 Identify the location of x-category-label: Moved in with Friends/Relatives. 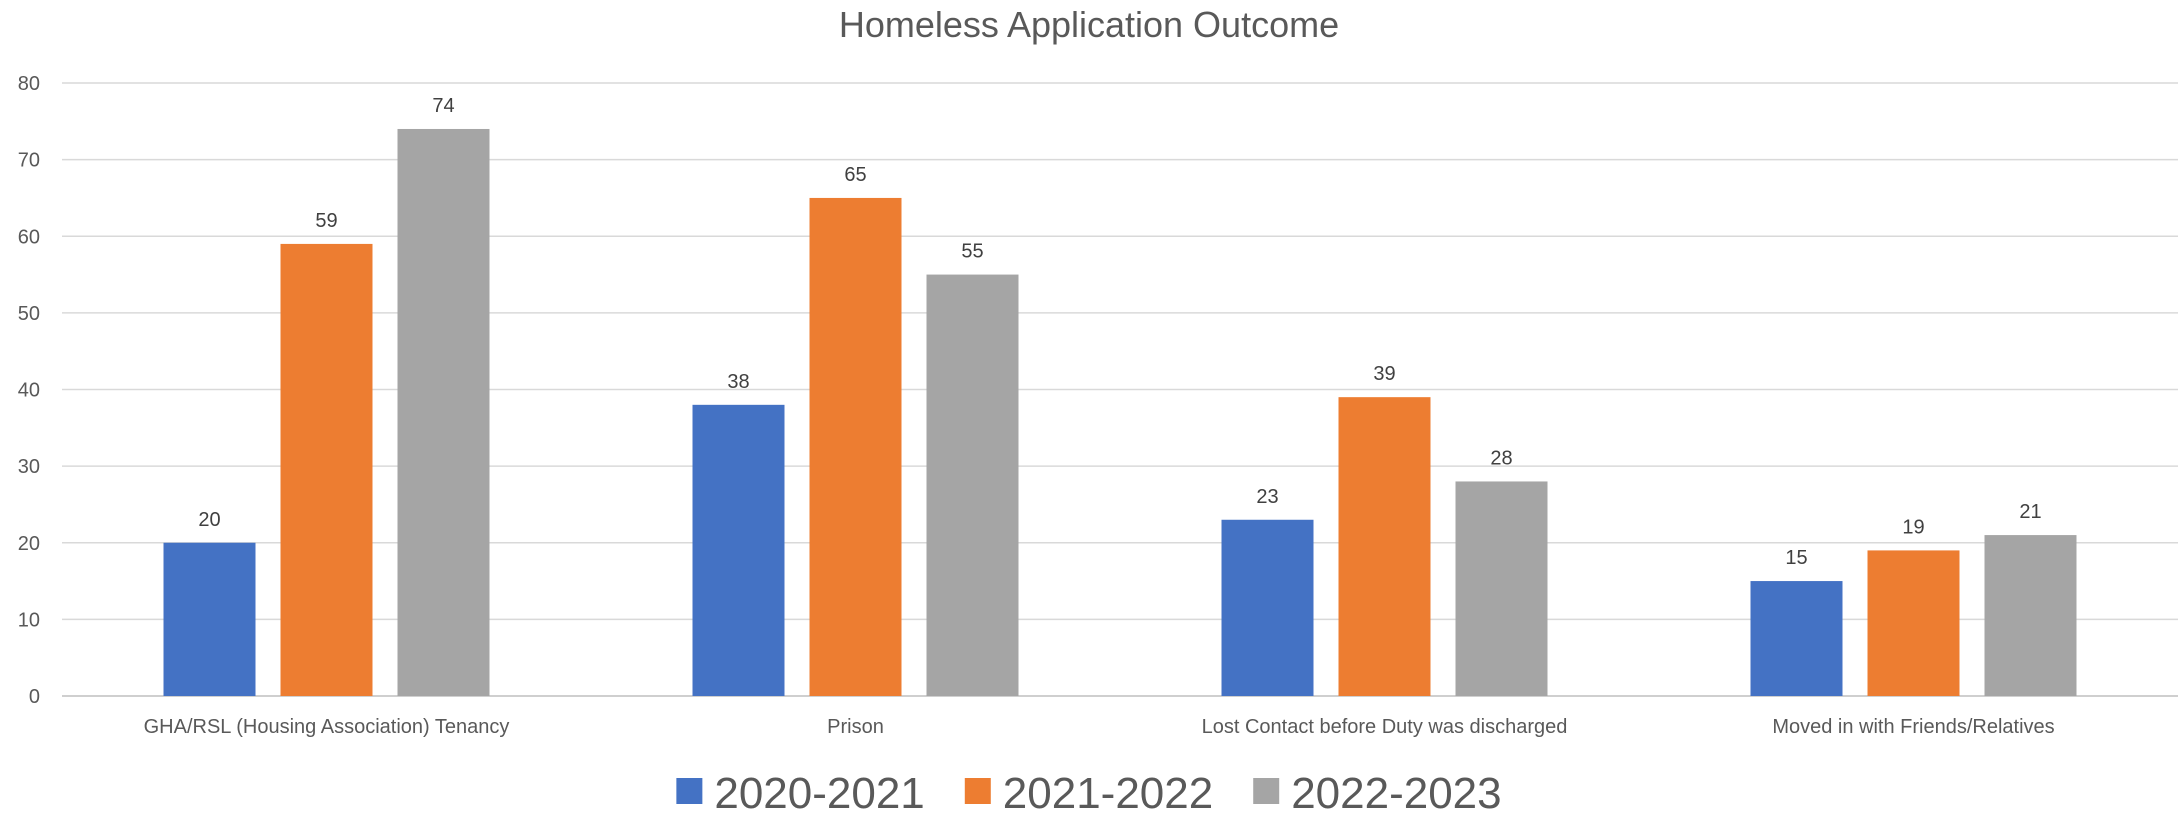
(1913, 727).